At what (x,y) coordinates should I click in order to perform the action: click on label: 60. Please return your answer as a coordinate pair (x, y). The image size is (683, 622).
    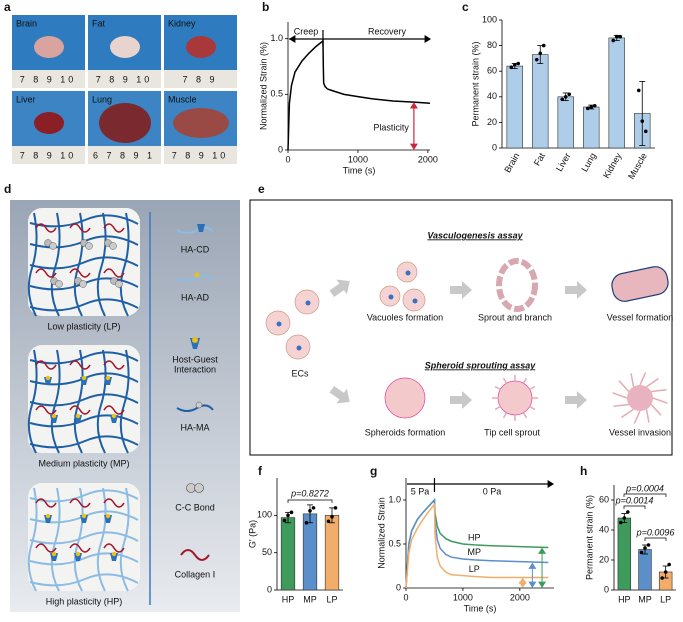
    Looking at the image, I should click on (492, 71).